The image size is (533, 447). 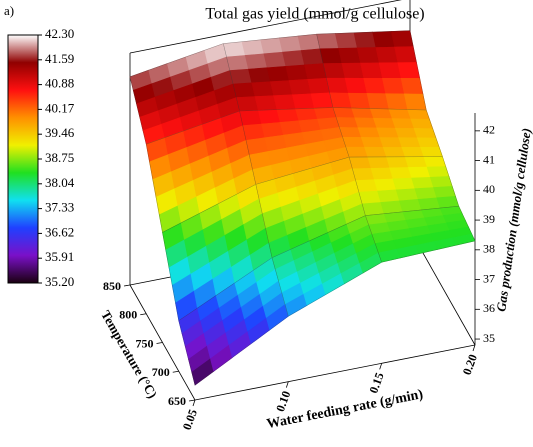 What do you see at coordinates (59, 207) in the screenshot?
I see `colorbar-tick-label: 37.33` at bounding box center [59, 207].